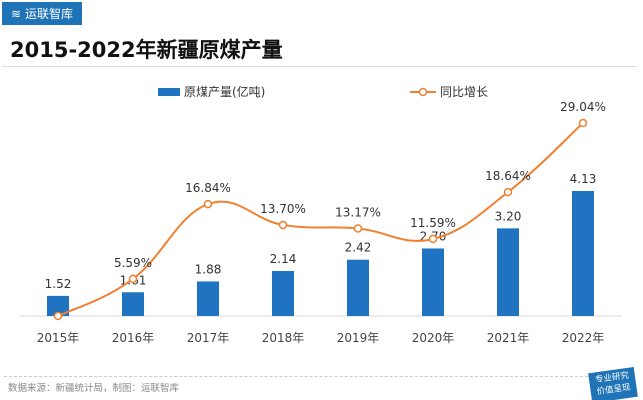 The width and height of the screenshot is (643, 400). I want to click on growth-value-label: 11.59%, so click(433, 223).